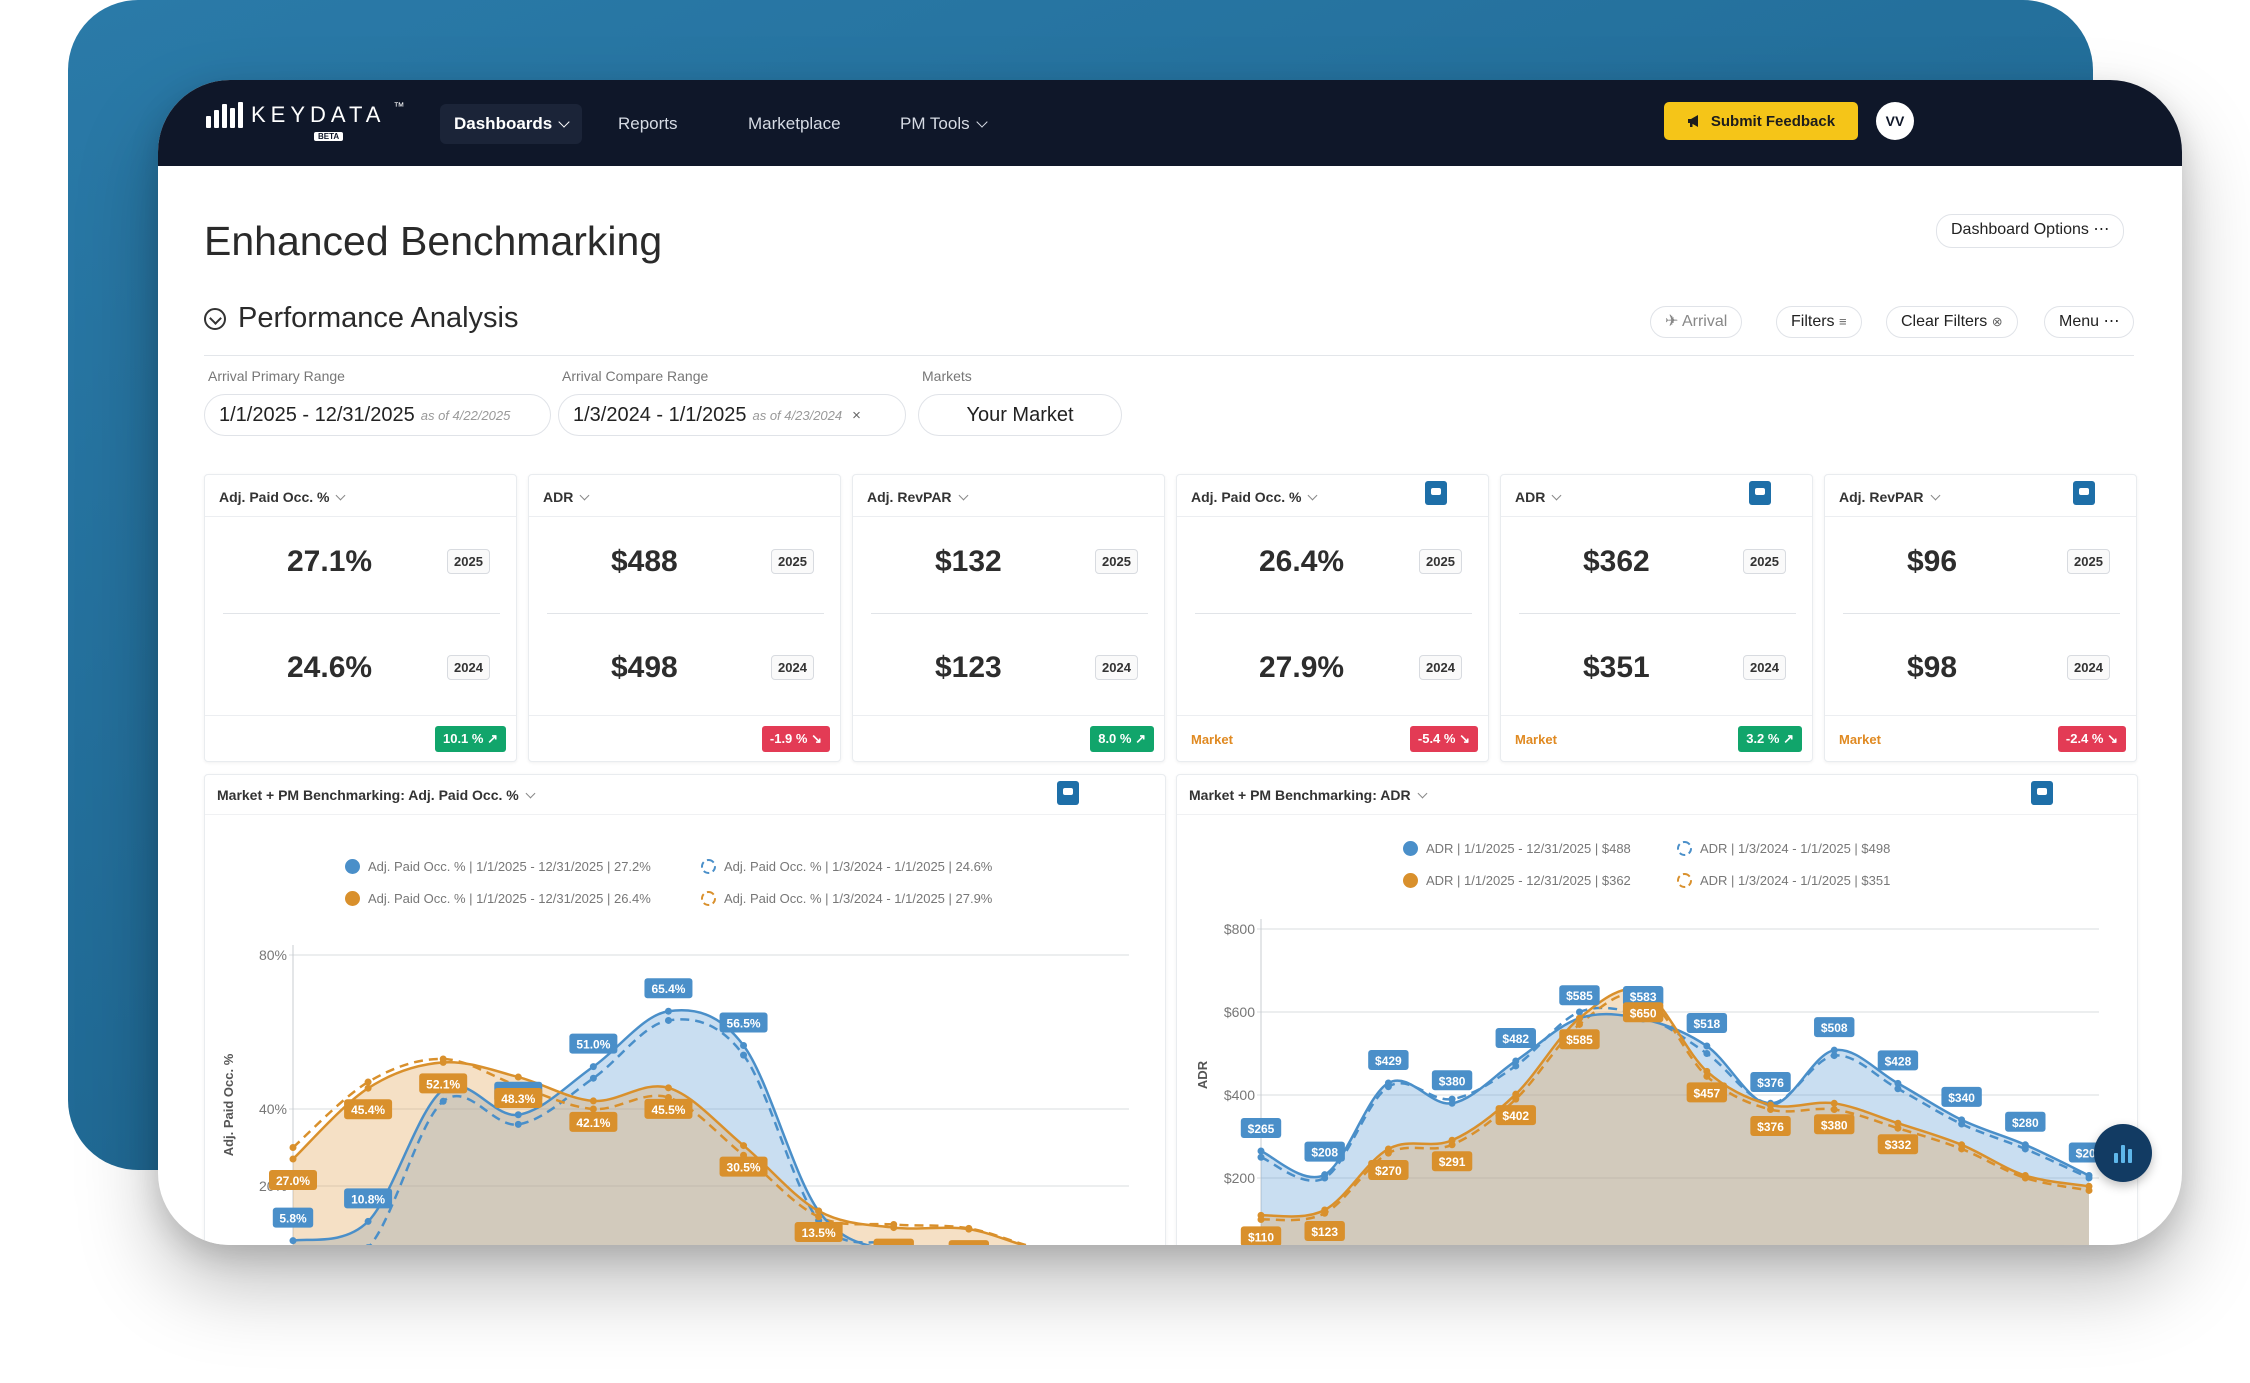 This screenshot has height=1383, width=2250. What do you see at coordinates (1819, 322) in the screenshot?
I see `filters-button: Filters ≡` at bounding box center [1819, 322].